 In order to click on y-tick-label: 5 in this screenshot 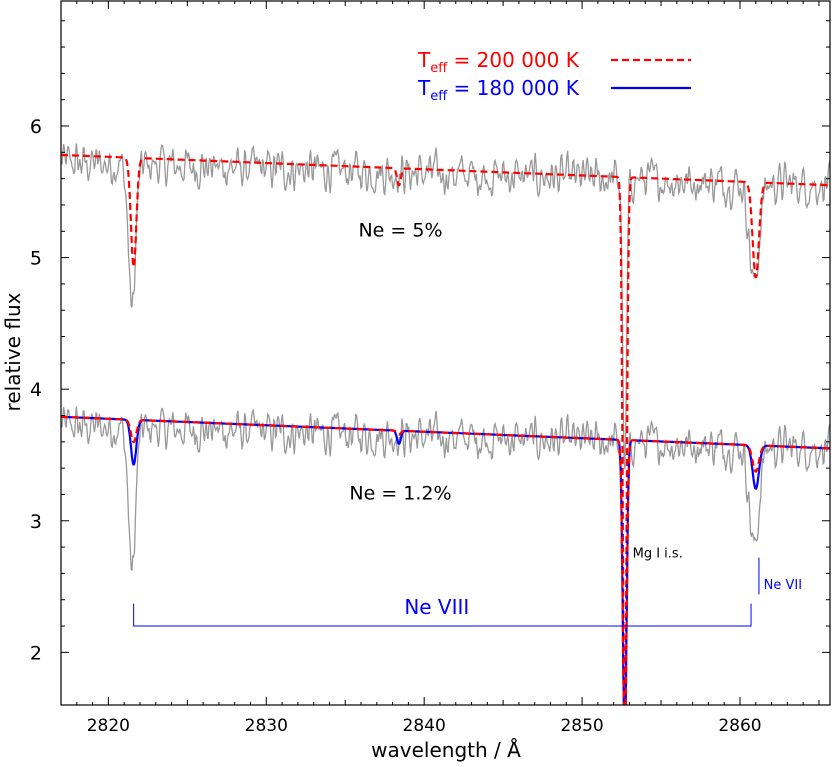, I will do `click(36, 259)`.